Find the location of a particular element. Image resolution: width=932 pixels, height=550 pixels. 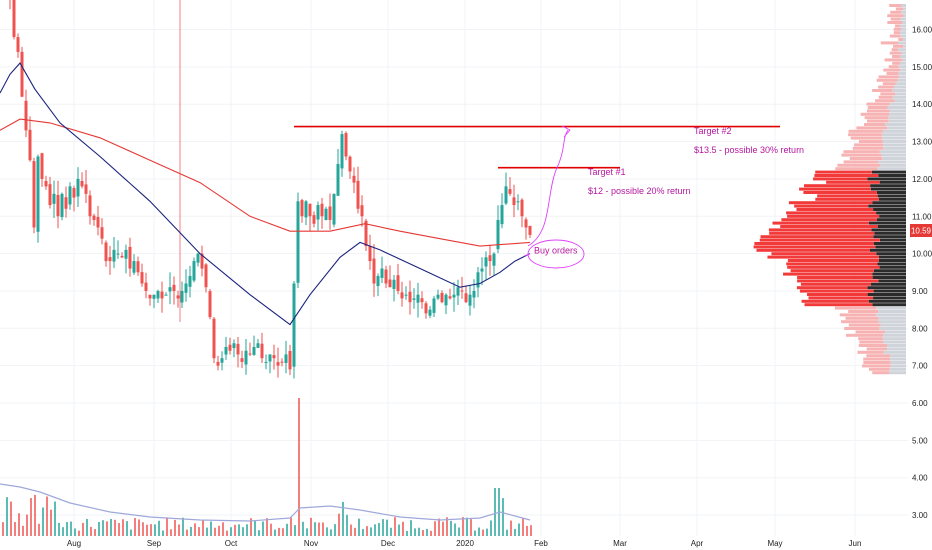

projection-arrow is located at coordinates (549, 186).